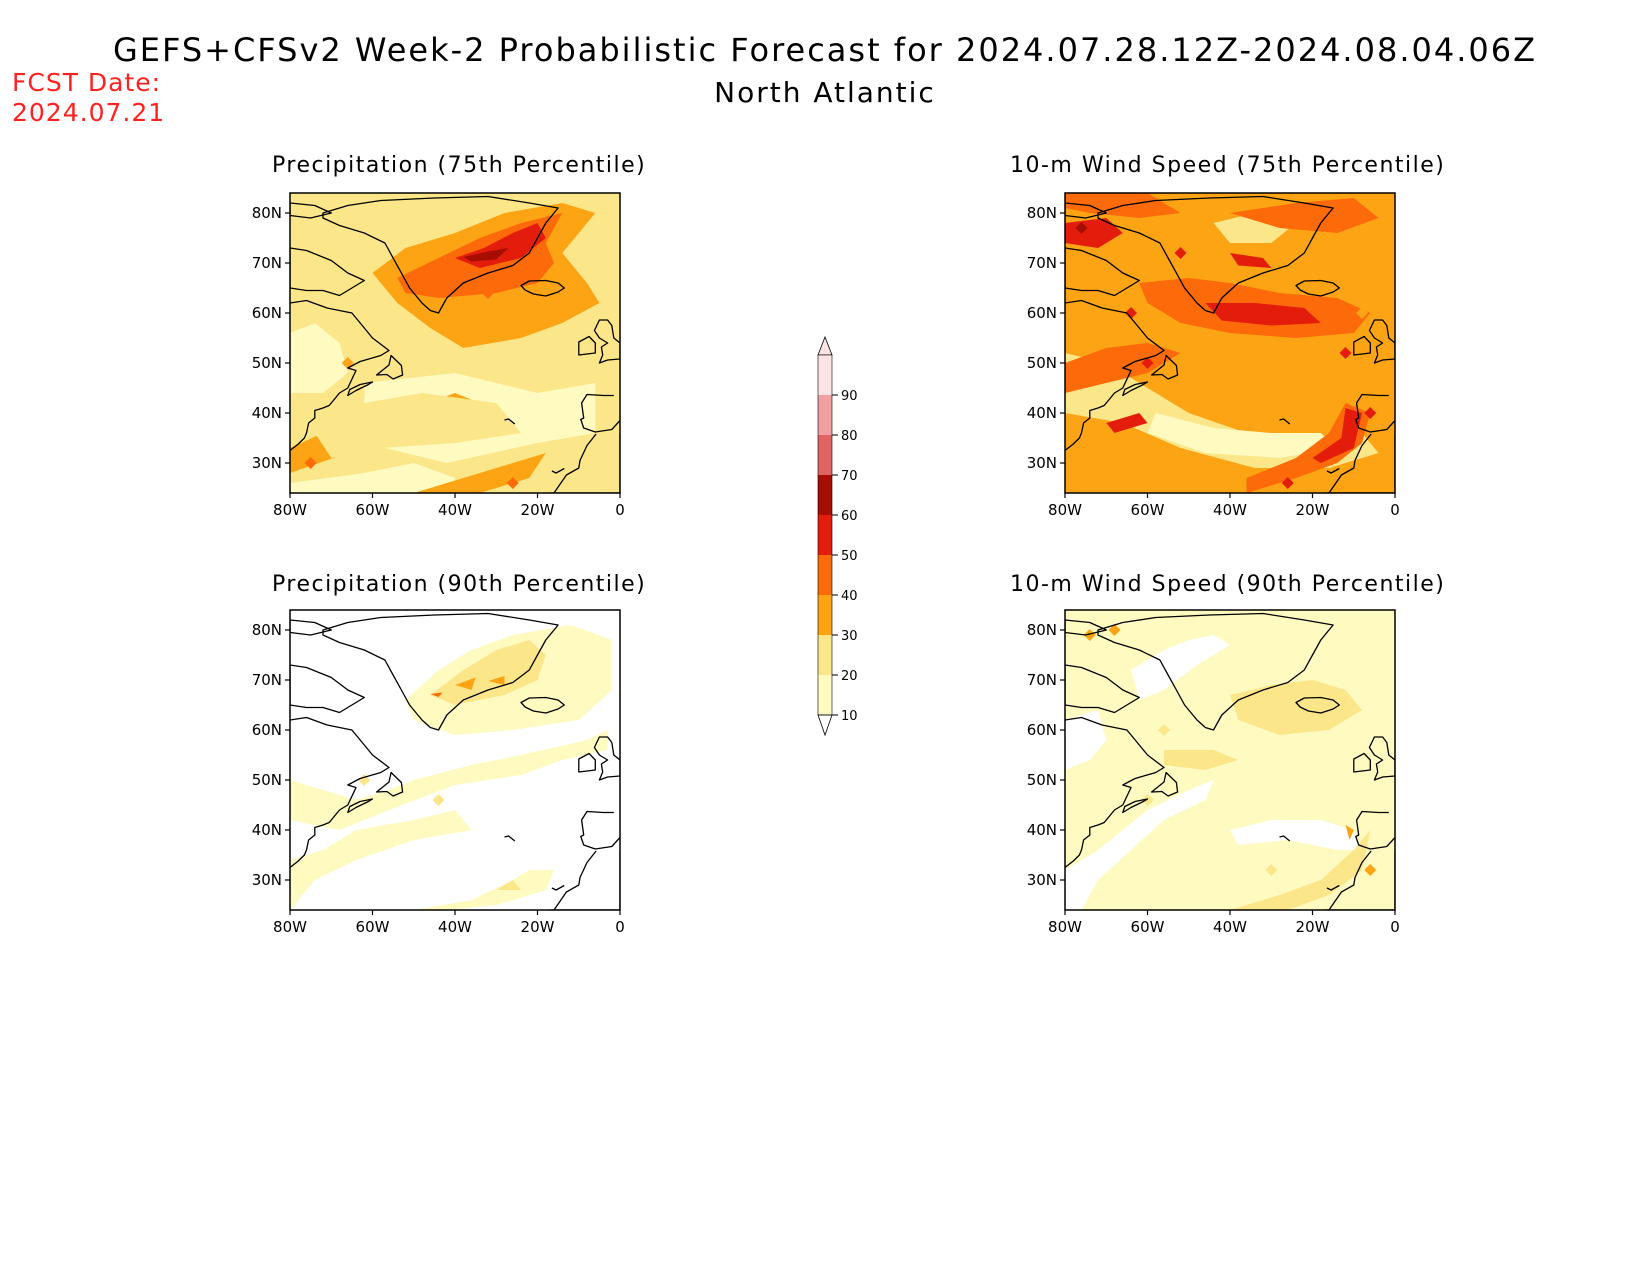 The width and height of the screenshot is (1650, 1275). I want to click on nova-scotia-coastline, so click(360, 389).